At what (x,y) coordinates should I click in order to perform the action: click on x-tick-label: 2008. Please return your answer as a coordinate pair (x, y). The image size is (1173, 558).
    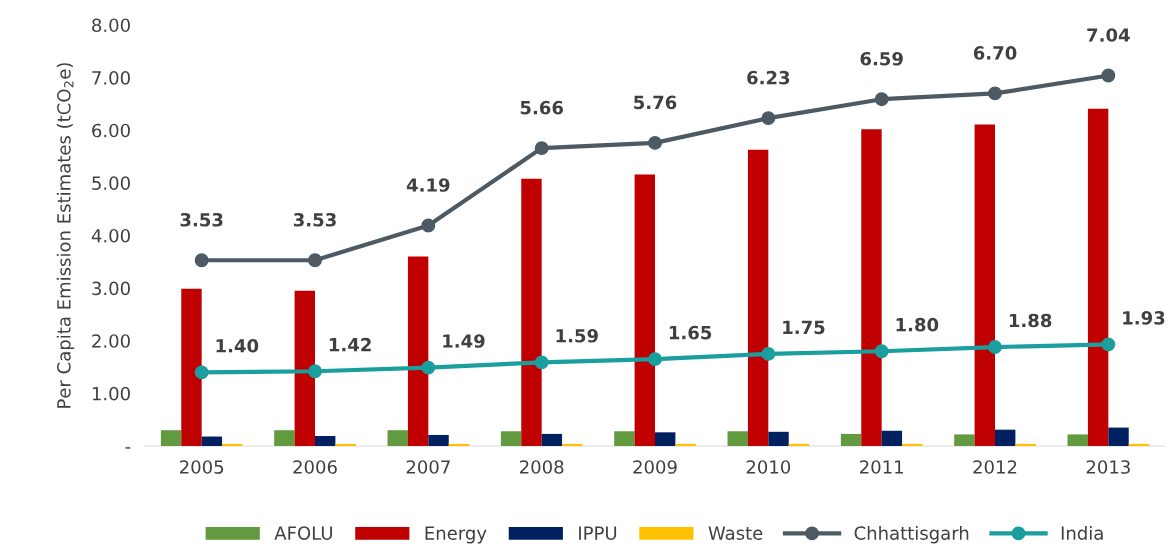
    Looking at the image, I should click on (542, 467).